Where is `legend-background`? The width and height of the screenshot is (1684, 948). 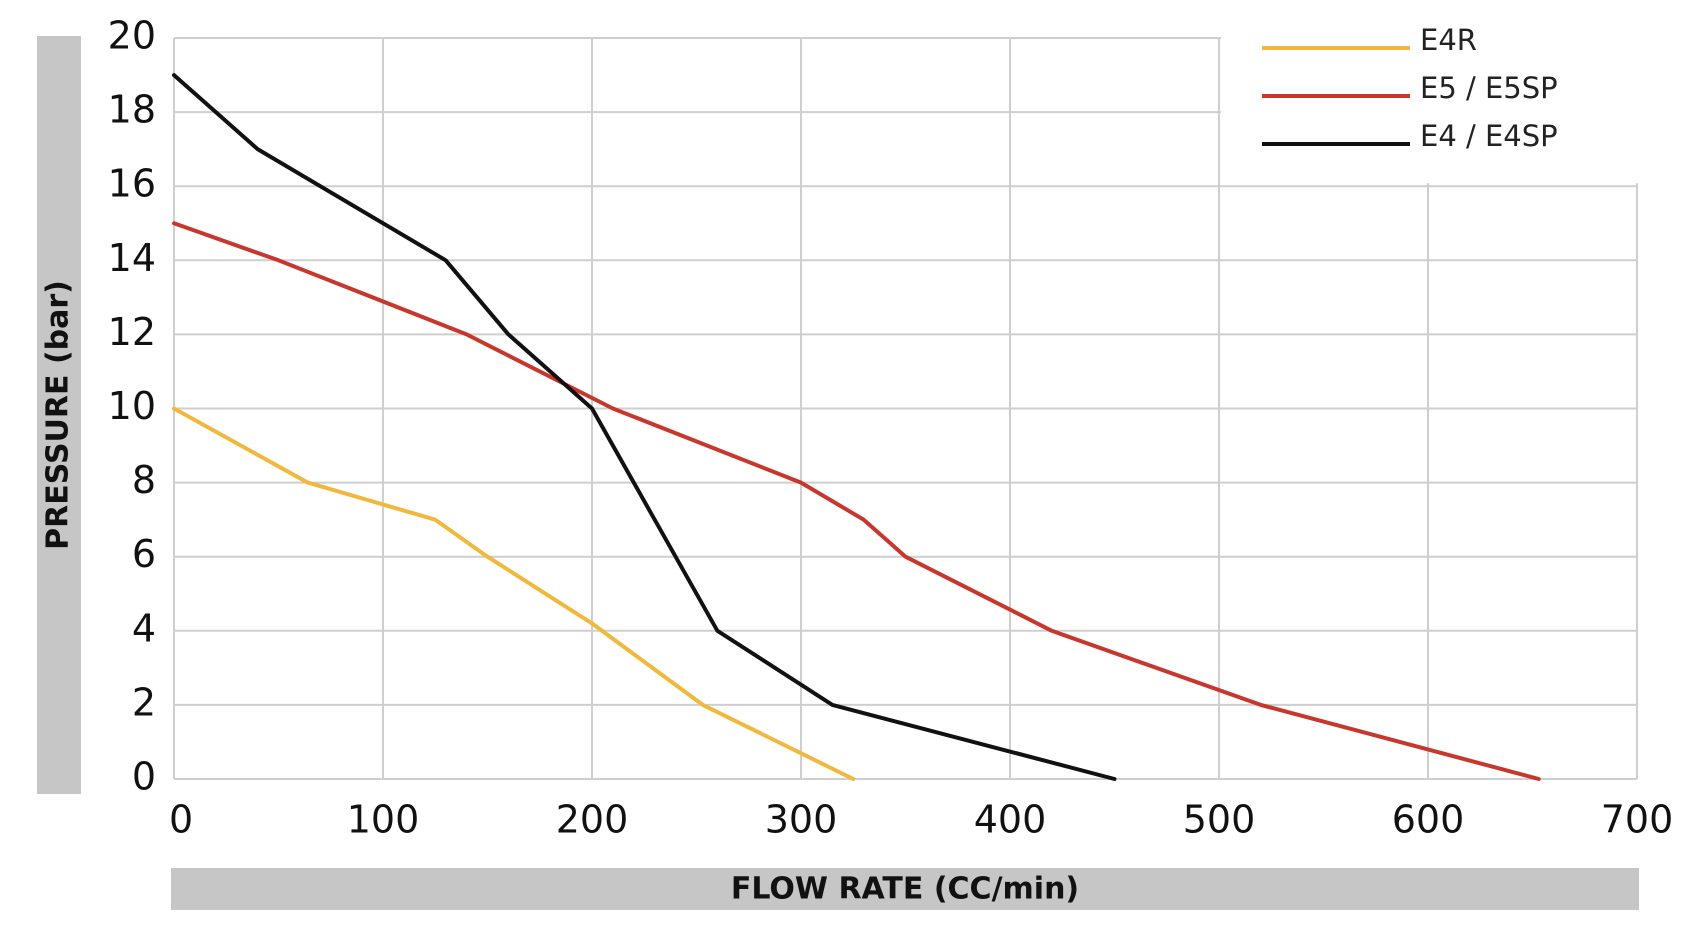
legend-background is located at coordinates (1431, 110).